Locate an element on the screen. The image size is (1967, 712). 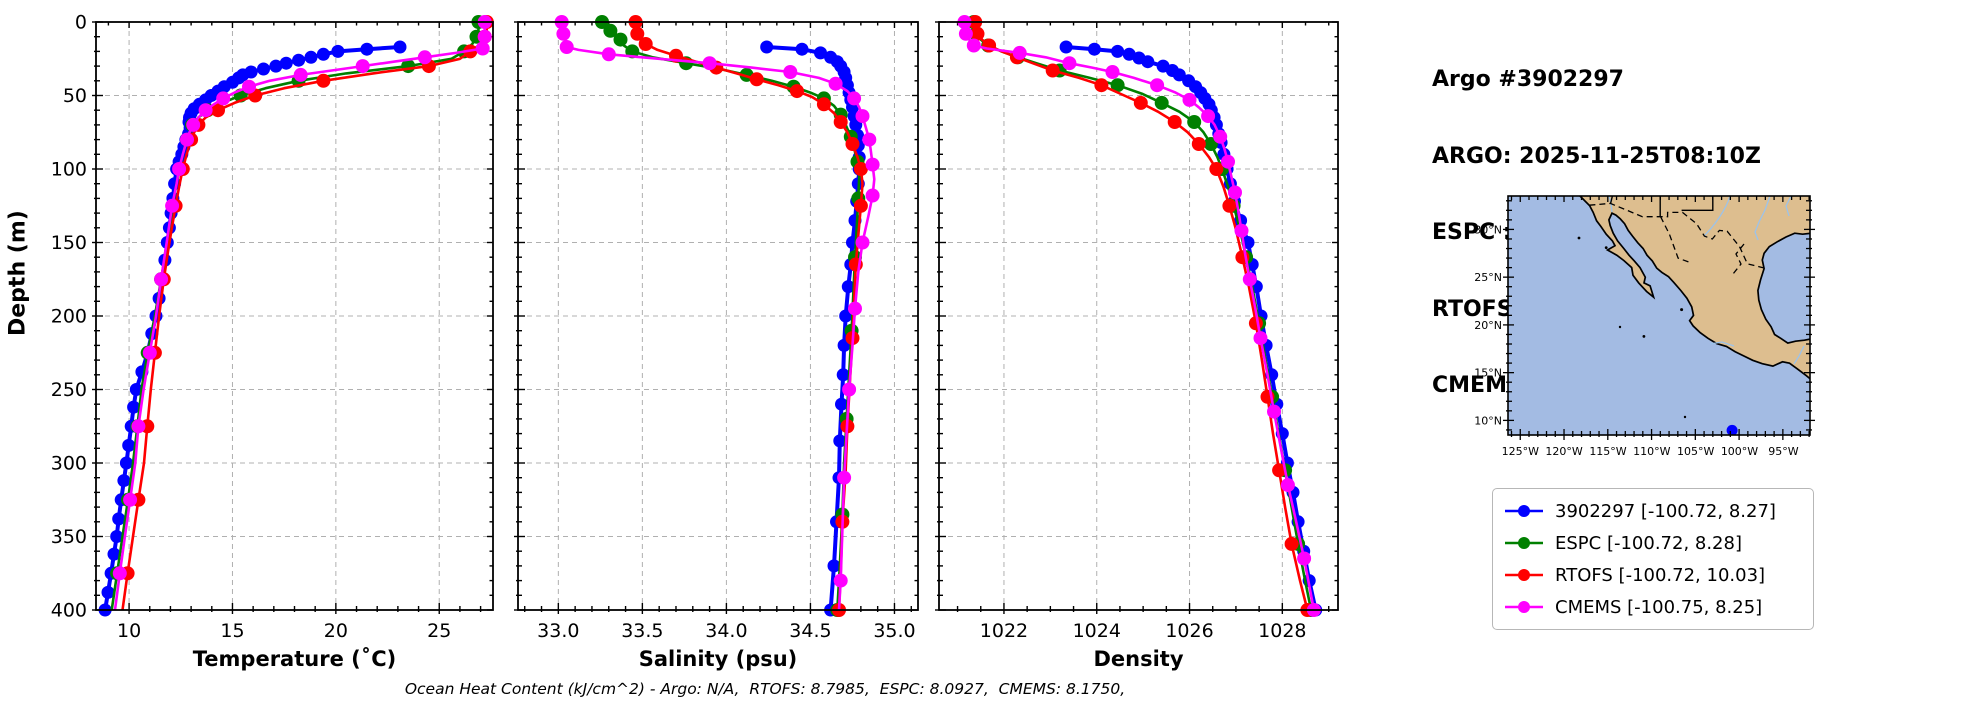
legend-entry-argo: 3902297 [-100.72, 8.27] is located at coordinates (1653, 511).